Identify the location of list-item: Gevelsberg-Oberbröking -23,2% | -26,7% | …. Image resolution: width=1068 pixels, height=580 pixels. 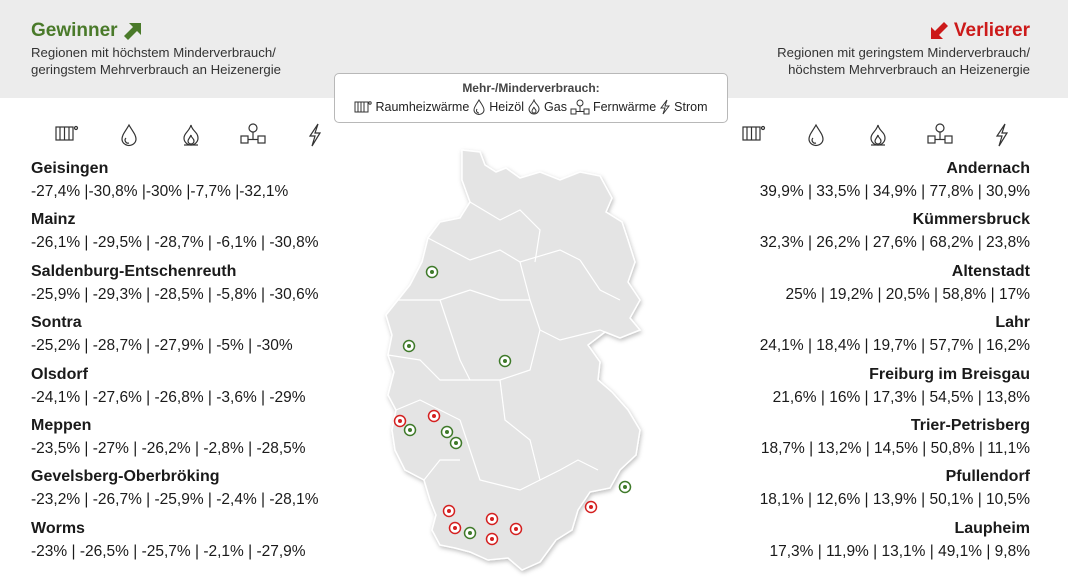
(221, 488).